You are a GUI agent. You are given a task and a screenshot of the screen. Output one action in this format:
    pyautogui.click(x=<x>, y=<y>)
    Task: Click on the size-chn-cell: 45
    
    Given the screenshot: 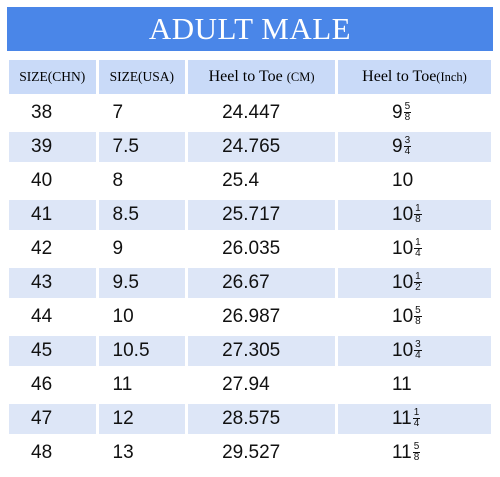 What is the action you would take?
    pyautogui.click(x=52, y=351)
    